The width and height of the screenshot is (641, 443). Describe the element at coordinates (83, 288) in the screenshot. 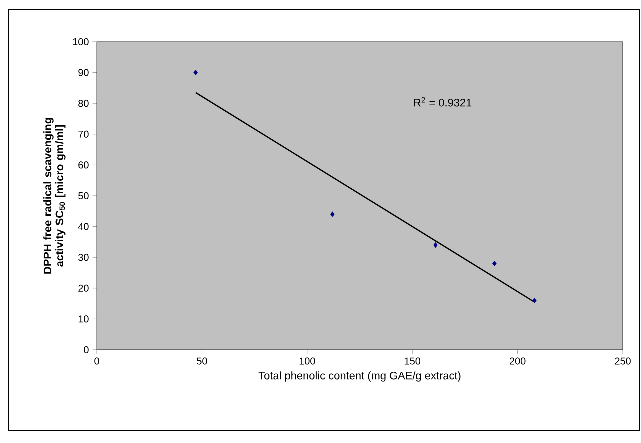

I see `y-tick-label: 20` at that location.